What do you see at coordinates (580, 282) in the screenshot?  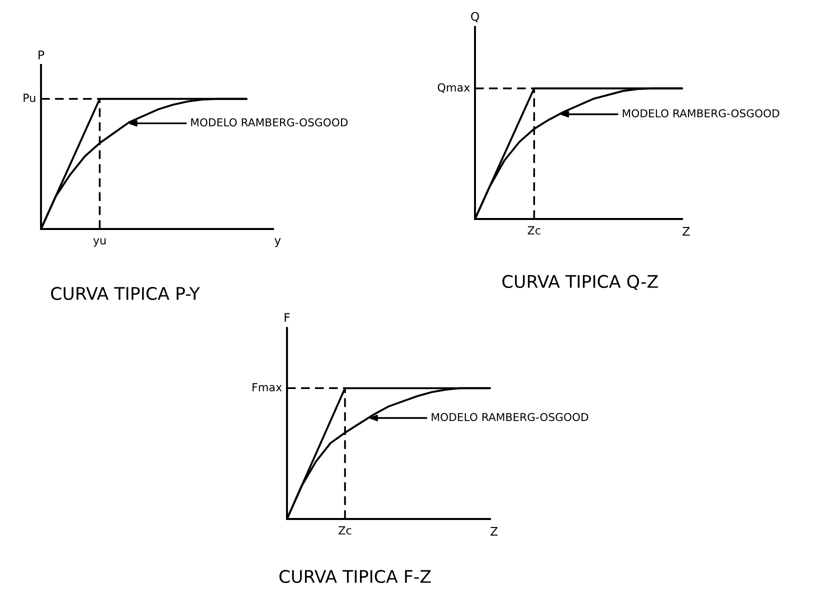 I see `text: CURVA TIPICA Q-Z` at bounding box center [580, 282].